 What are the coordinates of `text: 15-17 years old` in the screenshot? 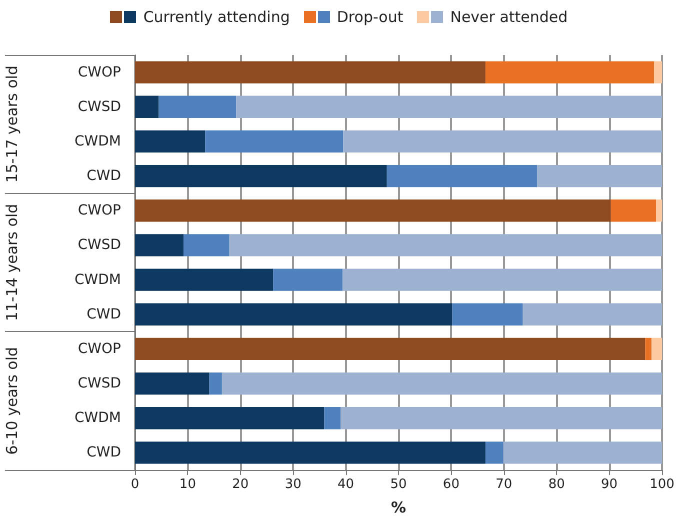 It's located at (12, 124).